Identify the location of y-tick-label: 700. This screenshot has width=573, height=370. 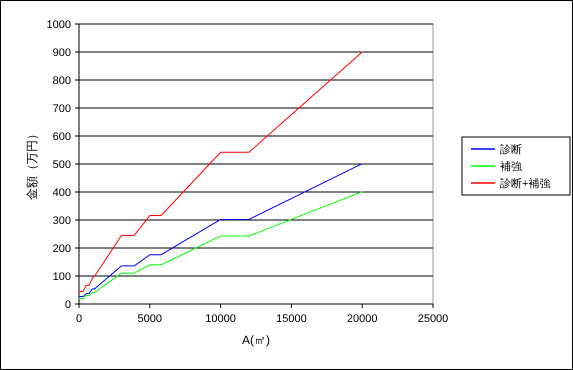
(61, 109).